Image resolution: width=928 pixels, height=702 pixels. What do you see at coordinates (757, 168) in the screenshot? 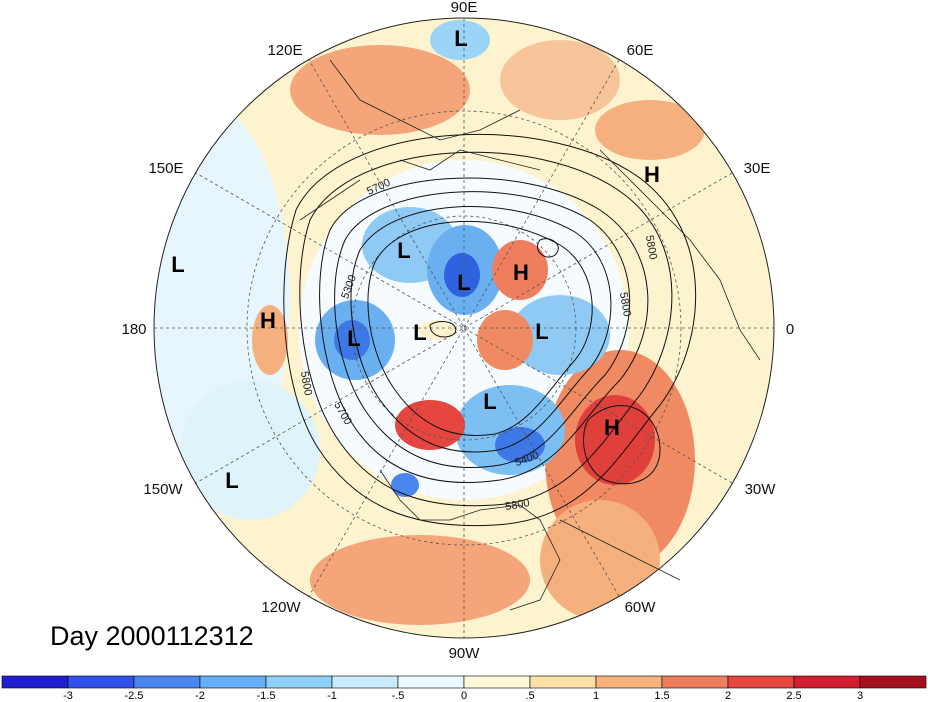
I see `lon-label-30e: 30E` at bounding box center [757, 168].